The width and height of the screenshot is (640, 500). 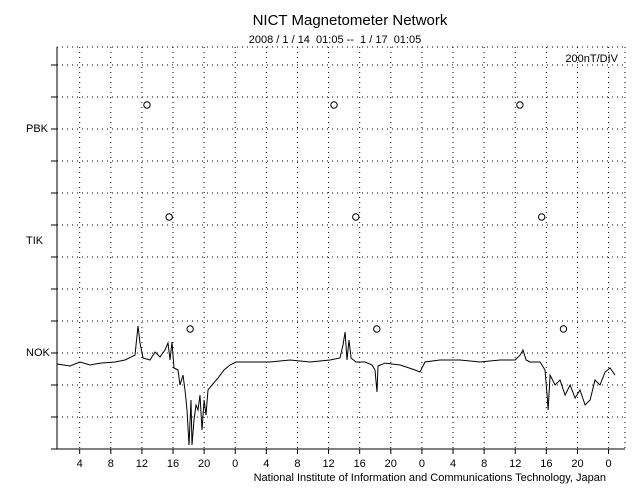 What do you see at coordinates (350, 20) in the screenshot?
I see `chart-title: NICT Magnetometer Network` at bounding box center [350, 20].